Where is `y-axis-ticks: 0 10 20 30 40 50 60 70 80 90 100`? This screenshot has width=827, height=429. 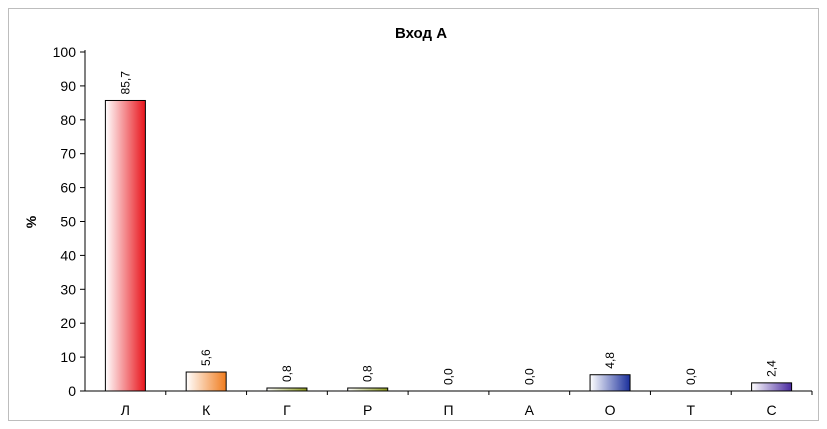 y-axis-ticks: 0 10 20 30 40 50 60 70 80 90 100 is located at coordinates (69, 221).